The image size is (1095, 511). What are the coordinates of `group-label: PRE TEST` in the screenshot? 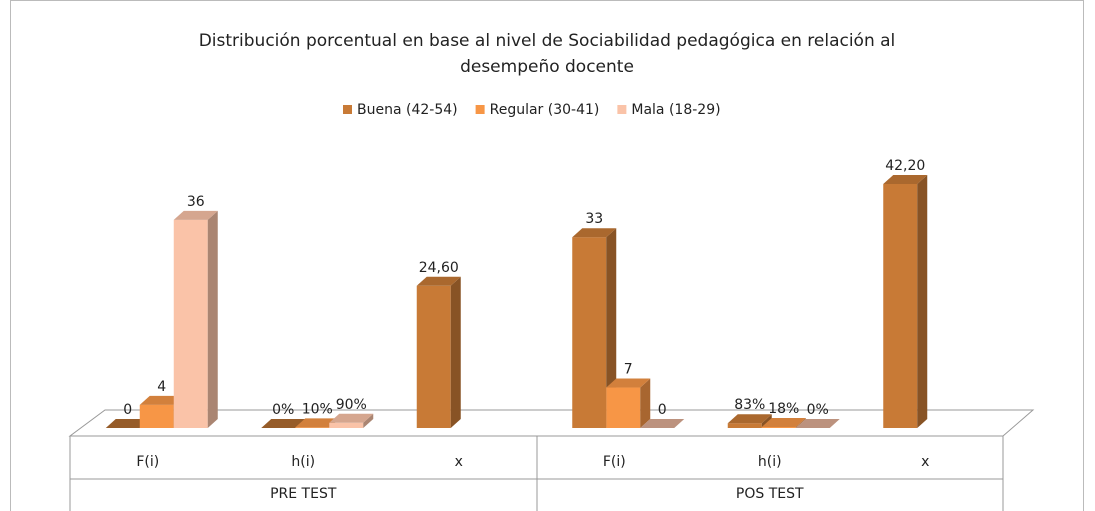 It's located at (303, 494).